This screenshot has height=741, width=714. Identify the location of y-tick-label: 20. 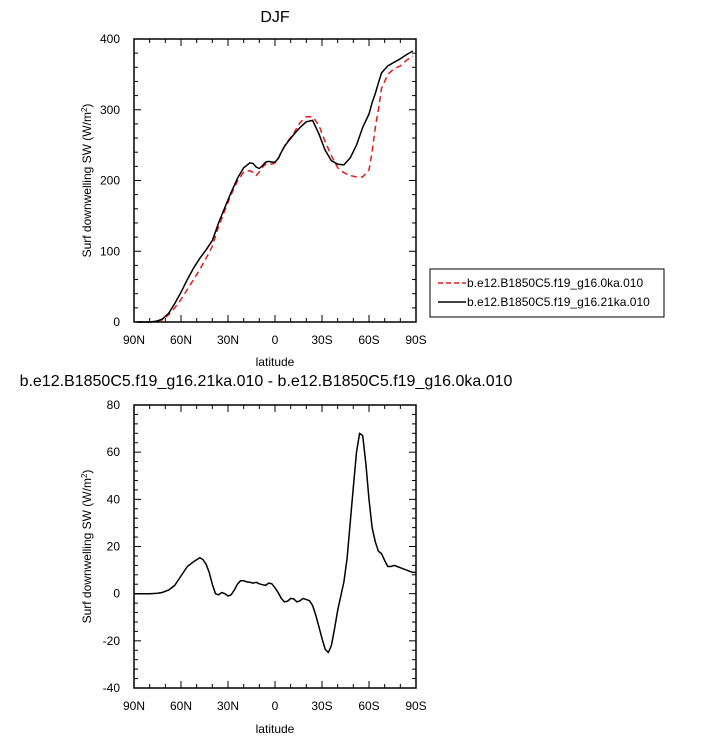
(114, 547).